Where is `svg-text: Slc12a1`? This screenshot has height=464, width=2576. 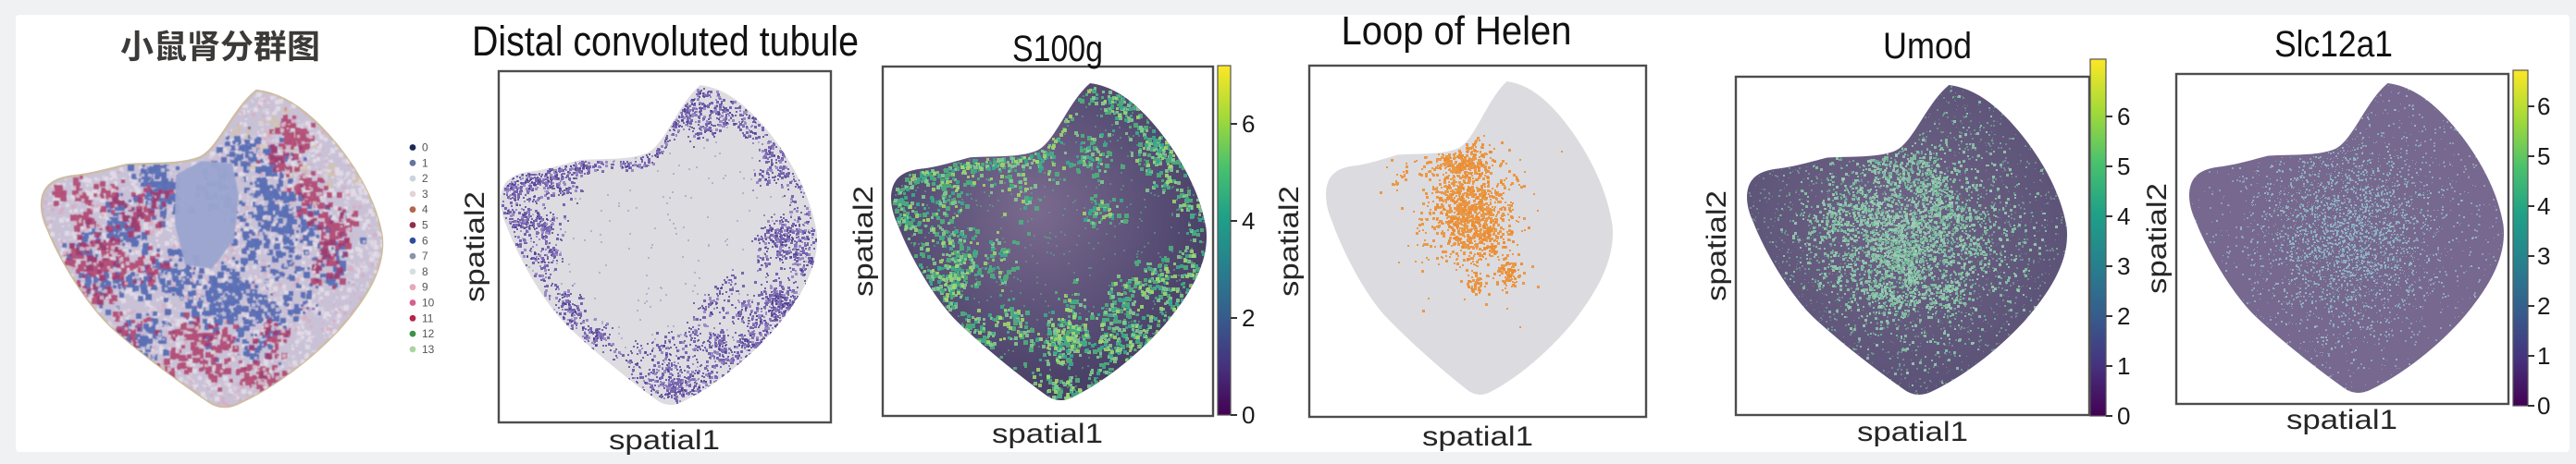 svg-text: Slc12a1 is located at coordinates (2334, 44).